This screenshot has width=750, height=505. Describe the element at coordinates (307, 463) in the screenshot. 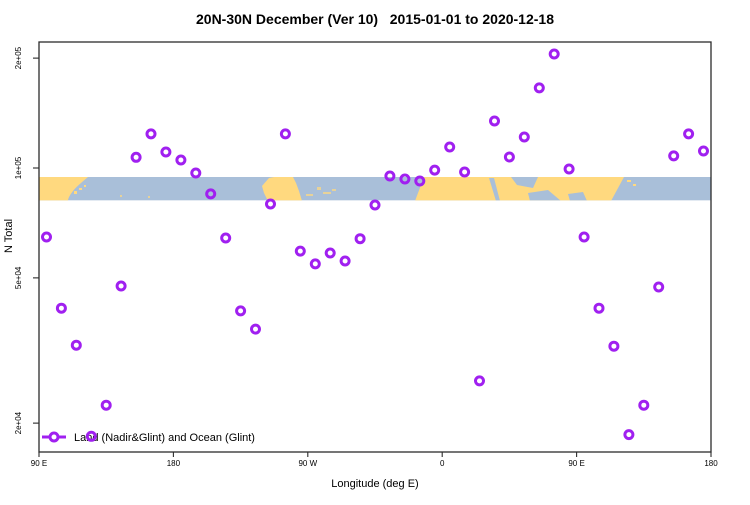

I see `x-tick-label: 90 W` at that location.